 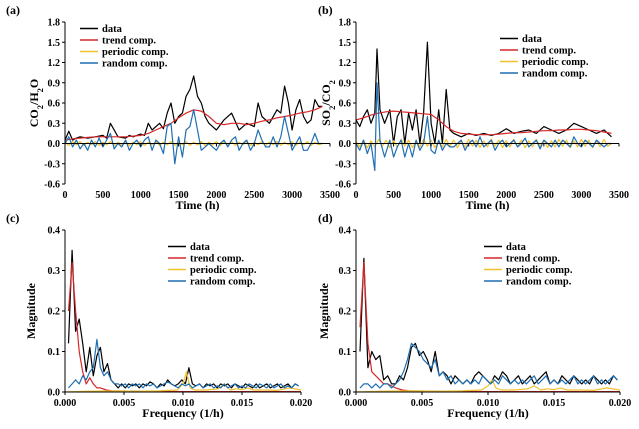 I want to click on panel-label: (b), so click(x=325, y=10).